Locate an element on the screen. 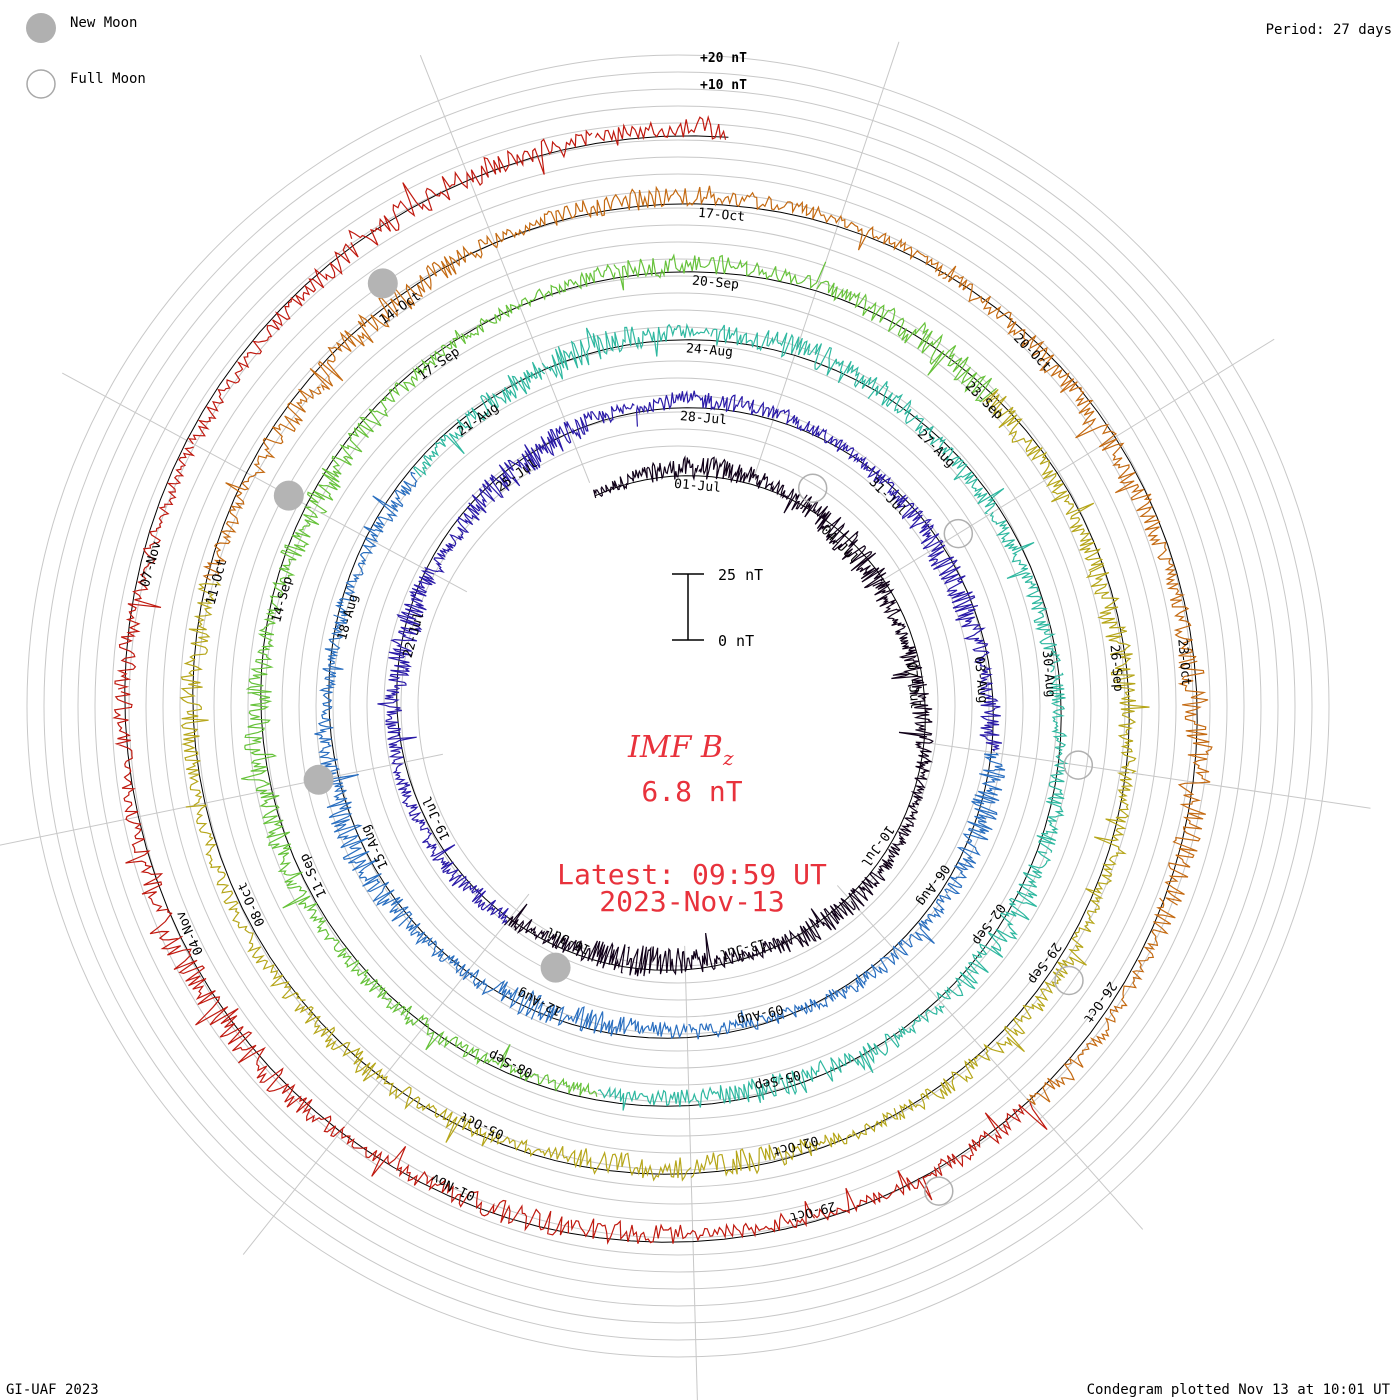 This screenshot has height=1400, width=1400. footer-credit: GI-UAF 2023 is located at coordinates (52, 1390).